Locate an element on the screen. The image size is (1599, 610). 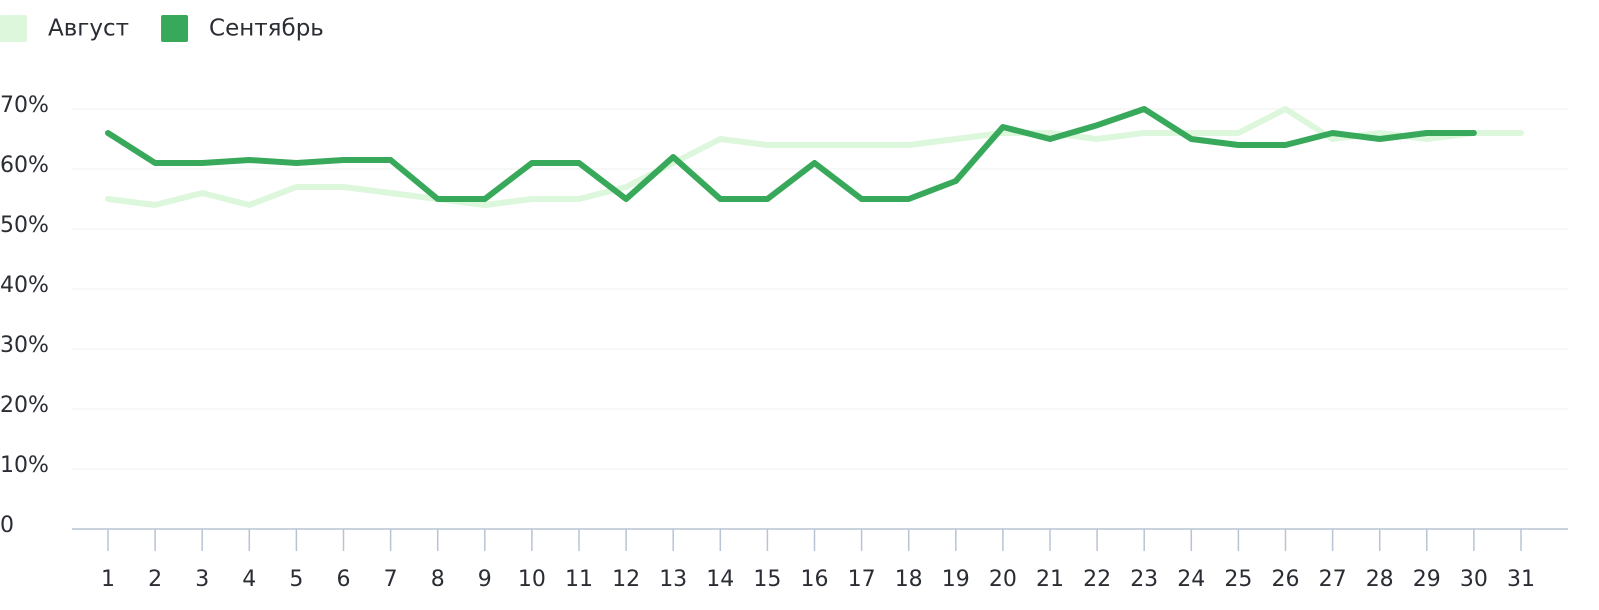
y-tick-label: 10% is located at coordinates (24, 465).